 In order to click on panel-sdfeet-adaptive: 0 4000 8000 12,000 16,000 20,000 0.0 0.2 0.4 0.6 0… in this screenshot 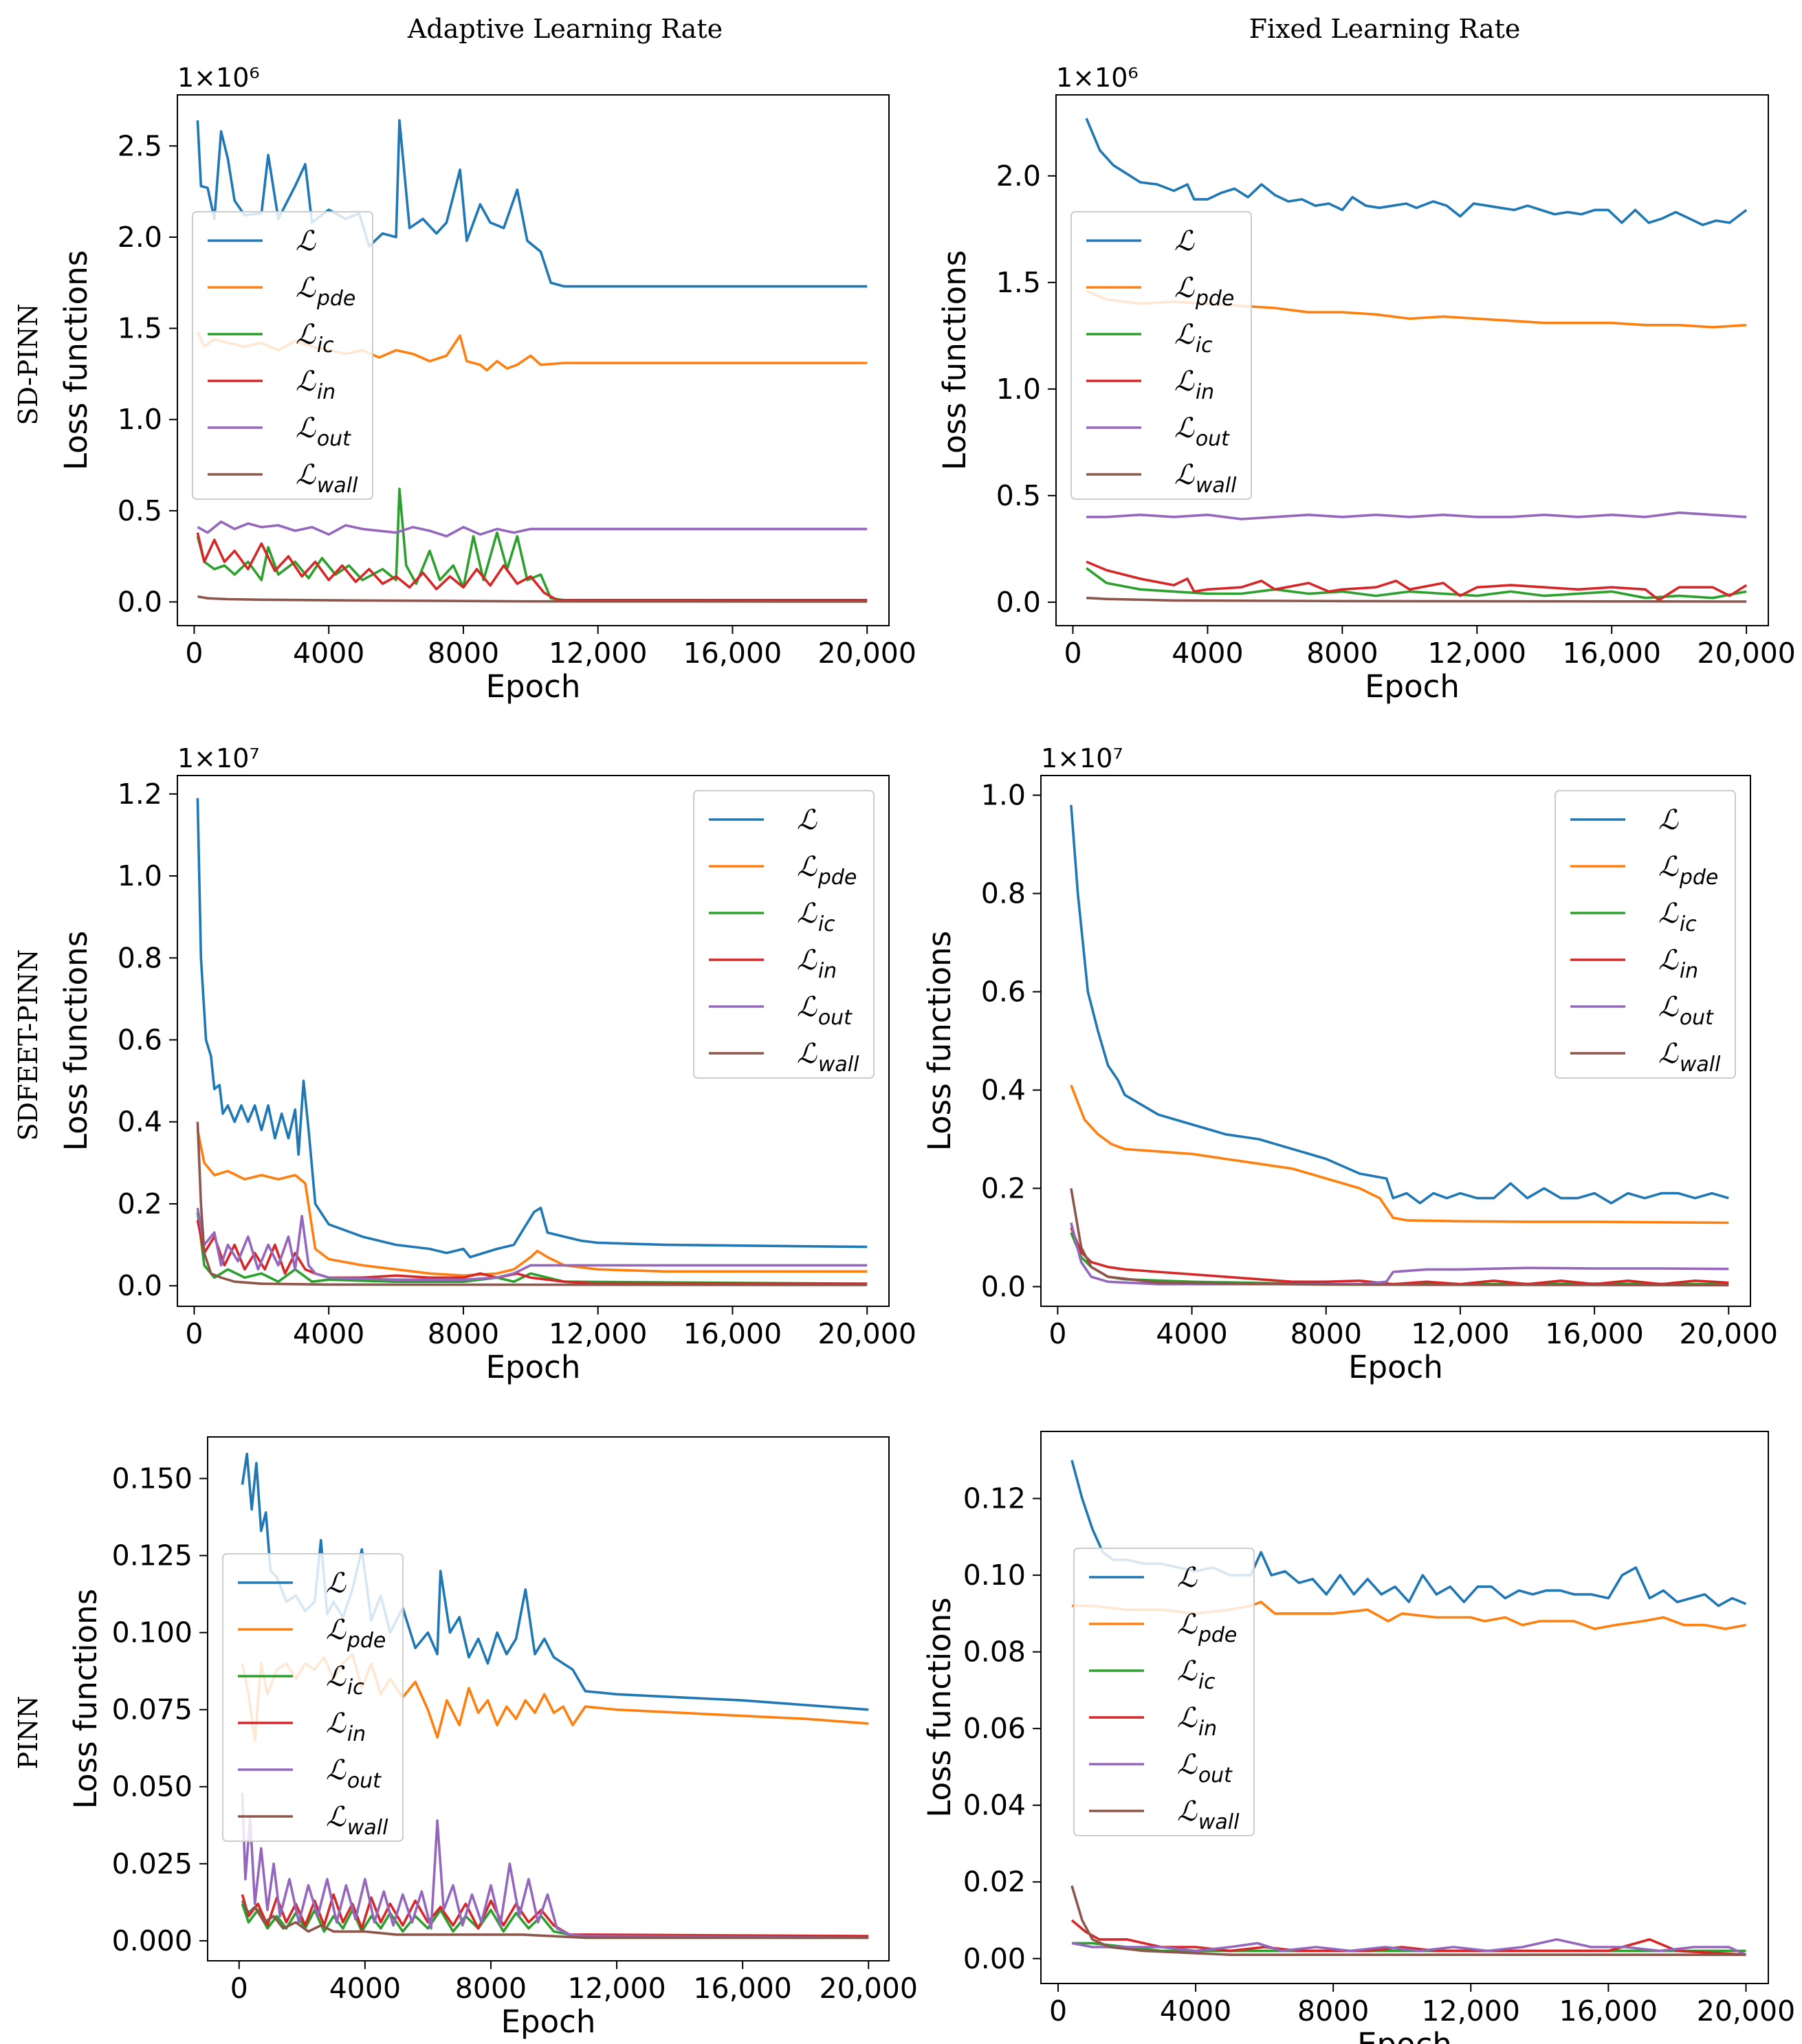, I will do `click(487, 1064)`.